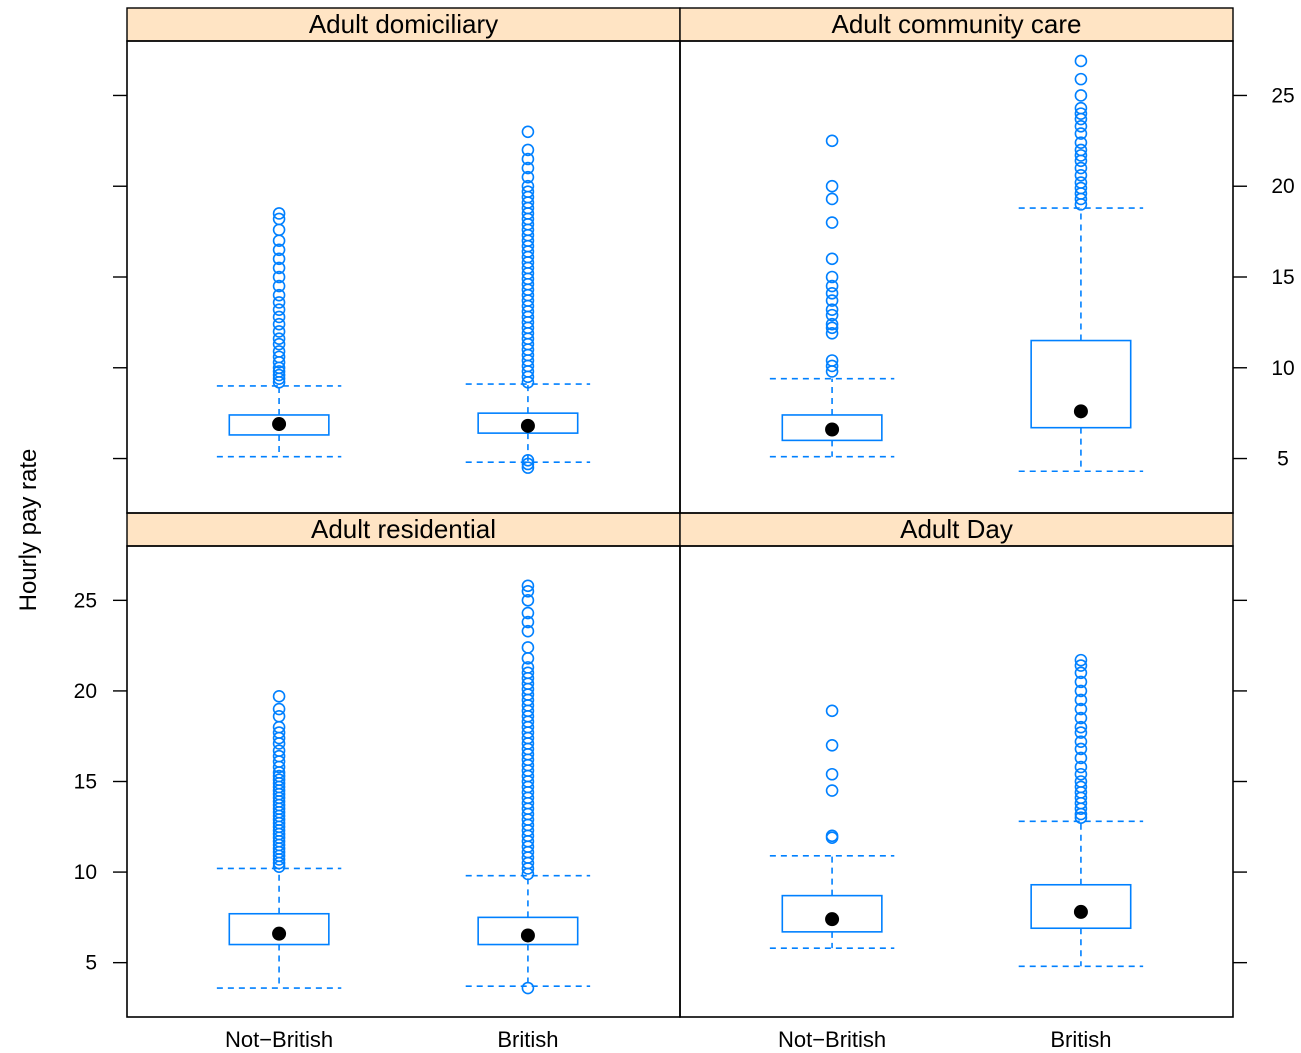 Image resolution: width=1301 pixels, height=1053 pixels. Describe the element at coordinates (85, 782) in the screenshot. I see `y-tick-label: 15` at that location.